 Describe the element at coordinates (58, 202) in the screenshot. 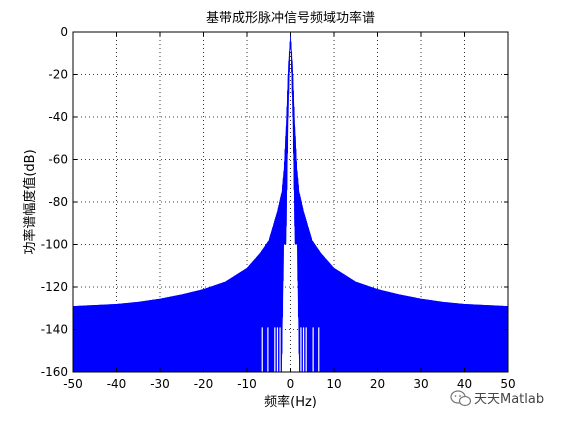

I see `y-tick-label: -80` at that location.